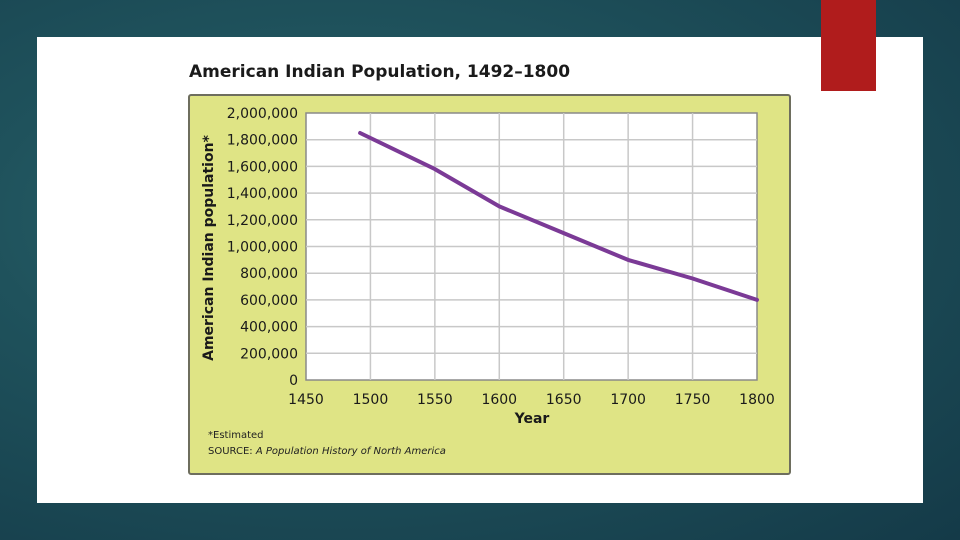  What do you see at coordinates (371, 400) in the screenshot?
I see `x-tick-label: 1500` at bounding box center [371, 400].